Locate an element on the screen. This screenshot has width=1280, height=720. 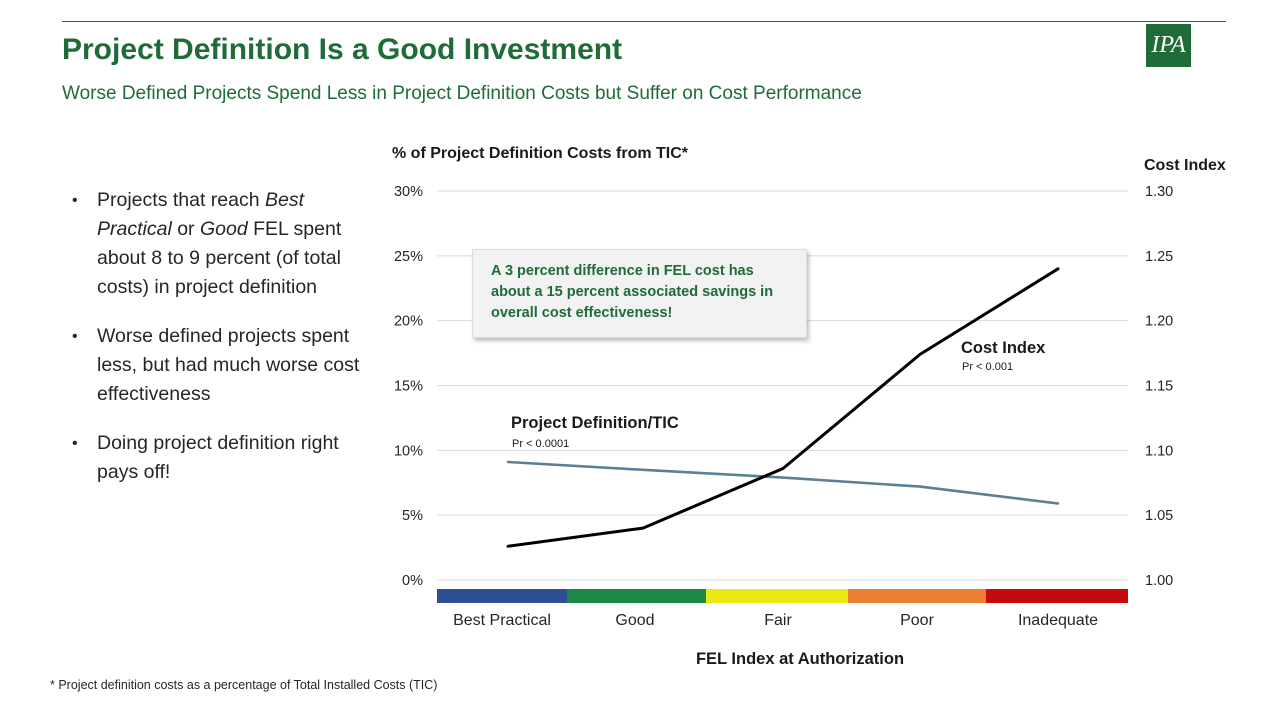
series-label-project-definition: Project Definition/TIC is located at coordinates (595, 423).